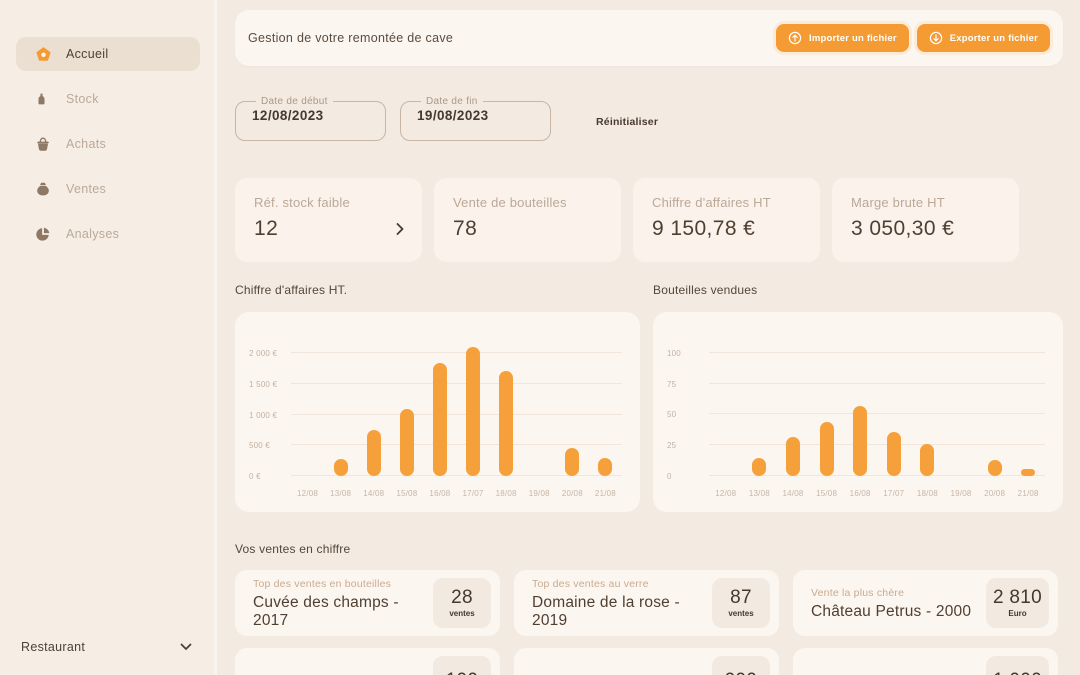 Image resolution: width=1080 pixels, height=675 pixels. What do you see at coordinates (741, 597) in the screenshot?
I see `sales-card-value: 87` at bounding box center [741, 597].